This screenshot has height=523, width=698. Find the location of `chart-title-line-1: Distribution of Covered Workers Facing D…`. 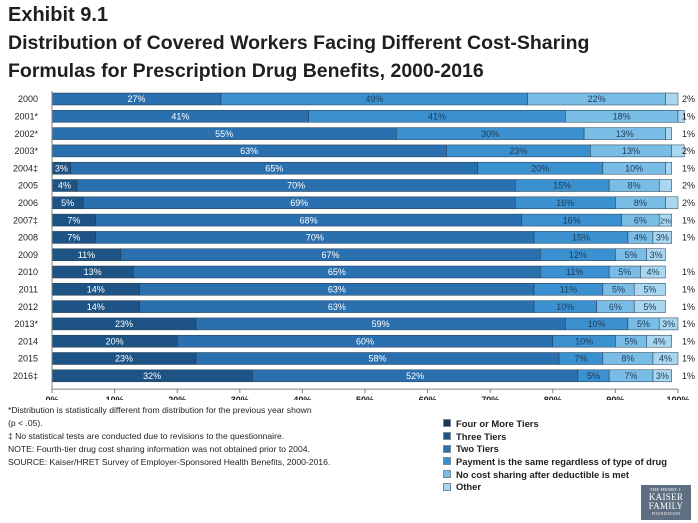

chart-title-line-1: Distribution of Covered Workers Facing D… is located at coordinates (299, 43).